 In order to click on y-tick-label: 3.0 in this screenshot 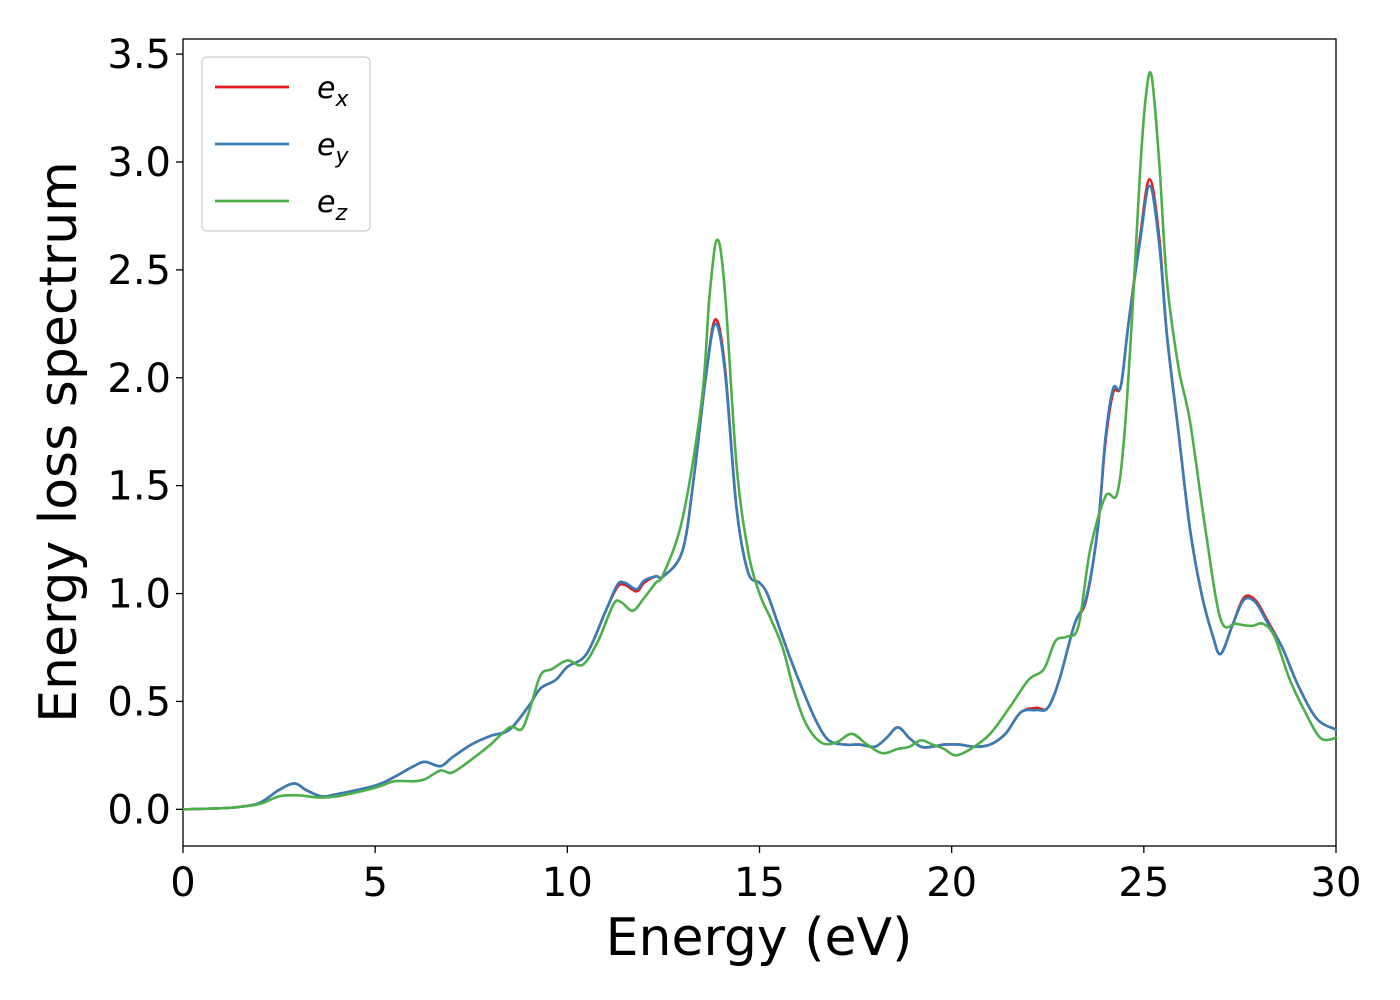, I will do `click(139, 163)`.